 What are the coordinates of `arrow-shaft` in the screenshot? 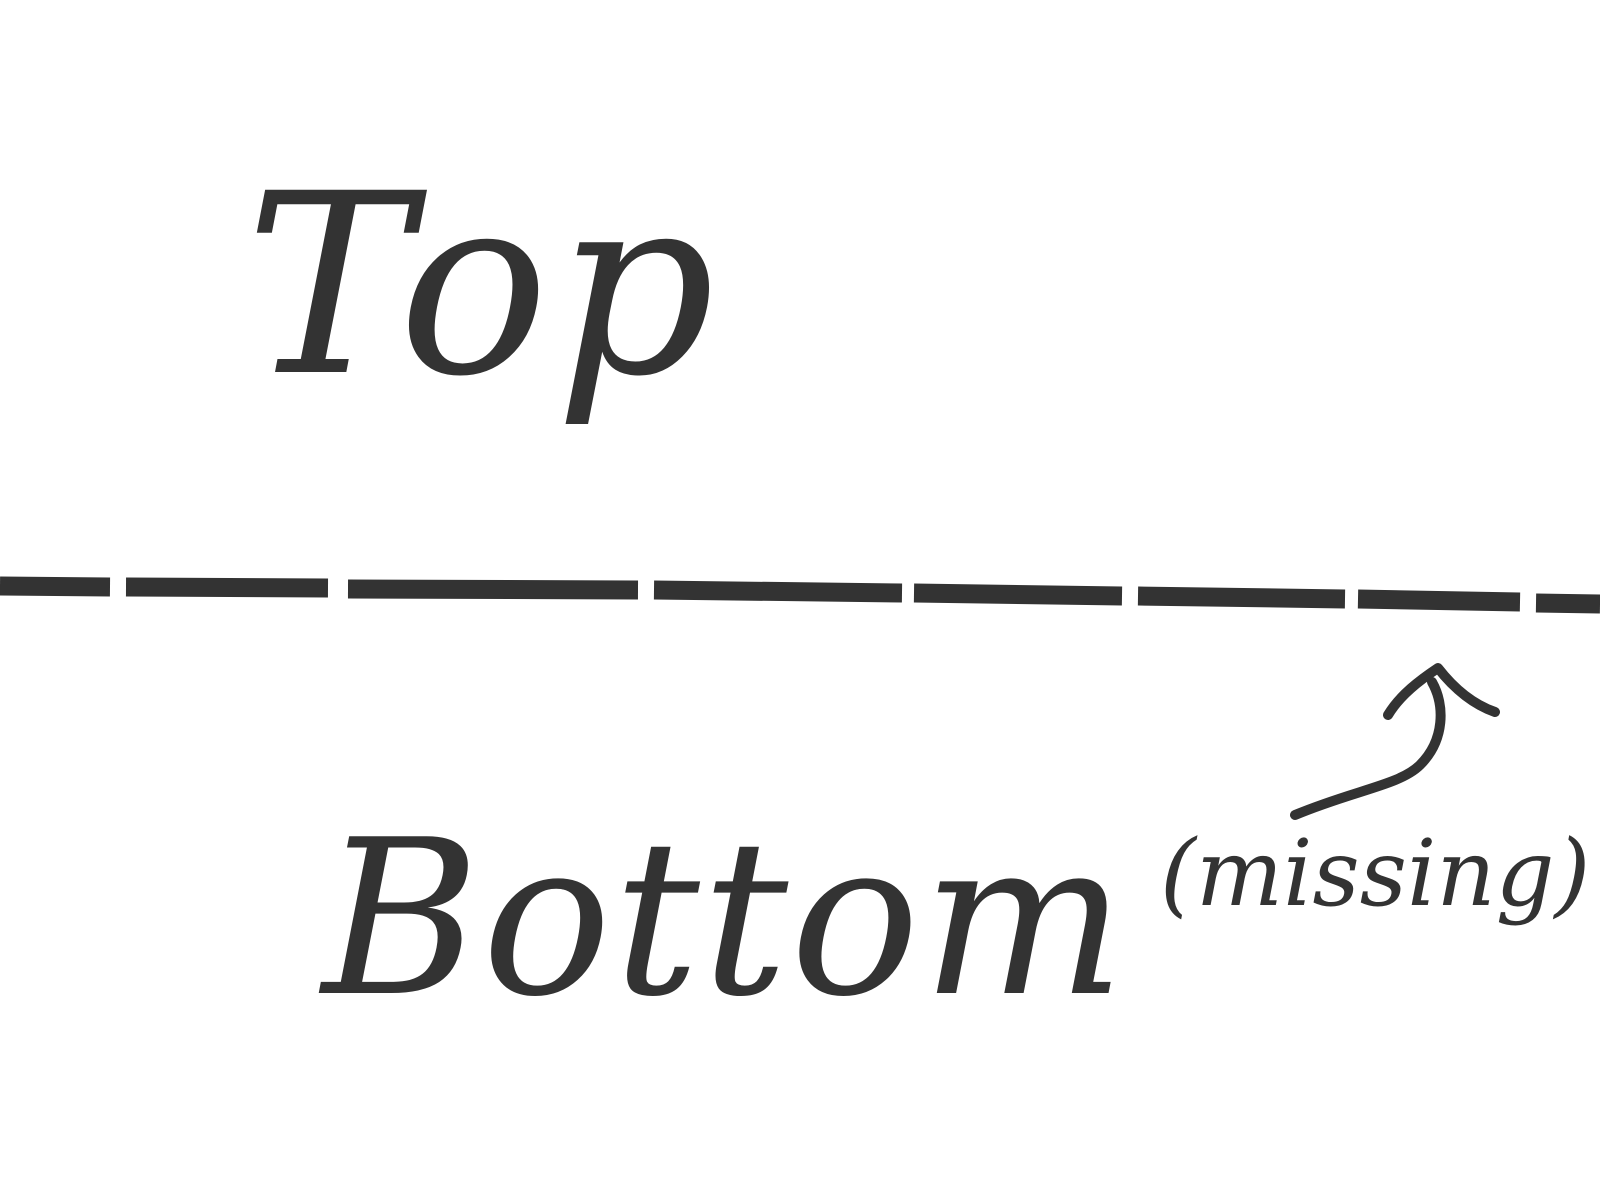 It's located at (1368, 748).